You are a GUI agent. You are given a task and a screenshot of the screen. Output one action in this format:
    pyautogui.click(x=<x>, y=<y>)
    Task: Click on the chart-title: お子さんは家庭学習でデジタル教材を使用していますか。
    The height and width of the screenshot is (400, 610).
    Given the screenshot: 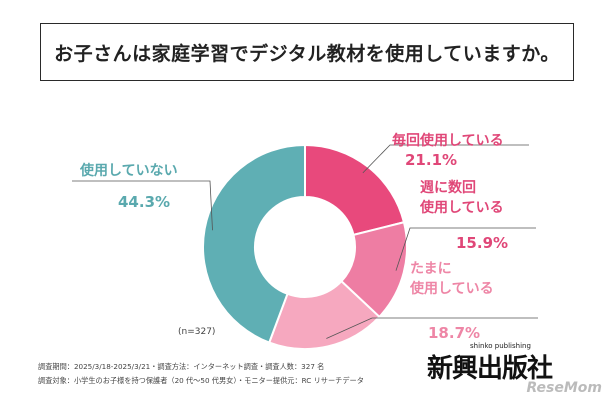 What is the action you would take?
    pyautogui.click(x=307, y=53)
    